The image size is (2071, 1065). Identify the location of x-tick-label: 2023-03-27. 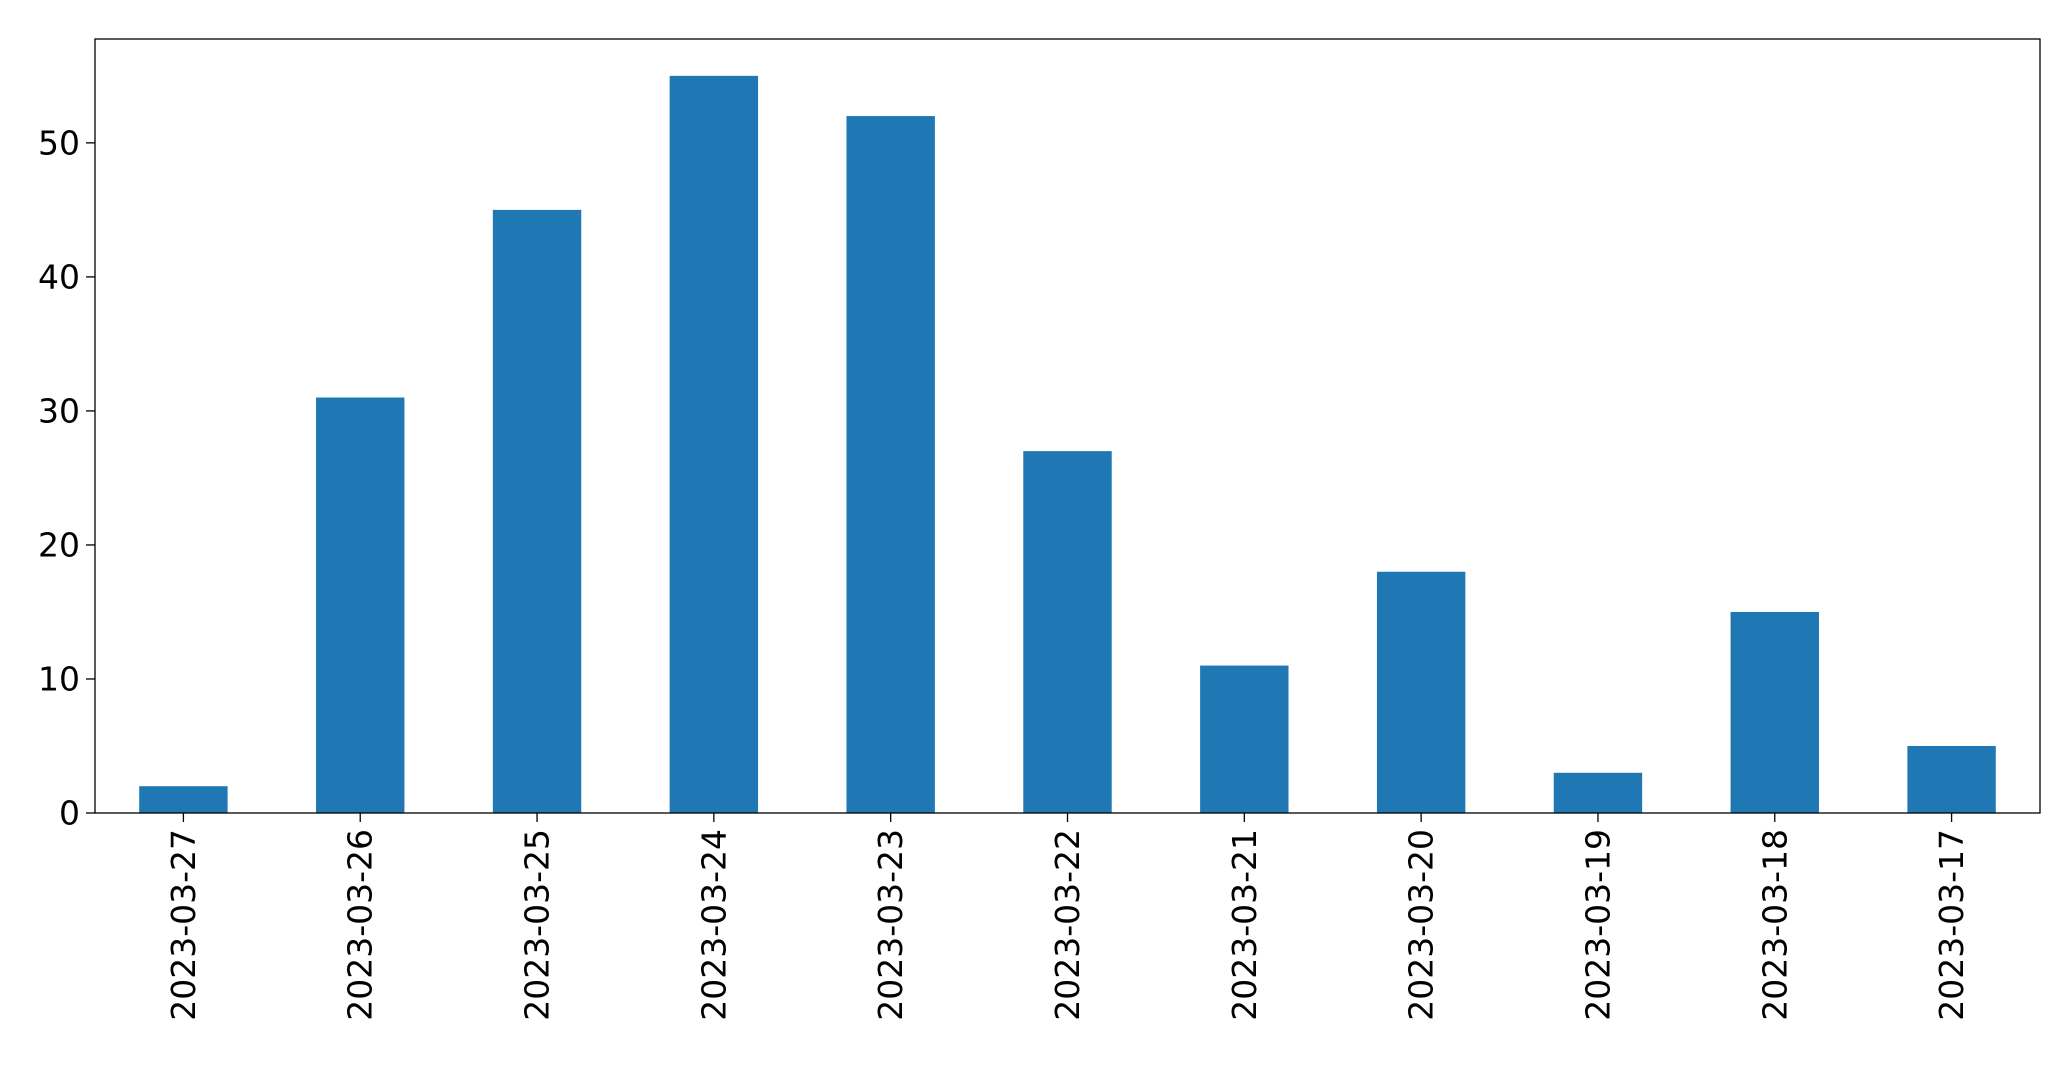
(183, 925).